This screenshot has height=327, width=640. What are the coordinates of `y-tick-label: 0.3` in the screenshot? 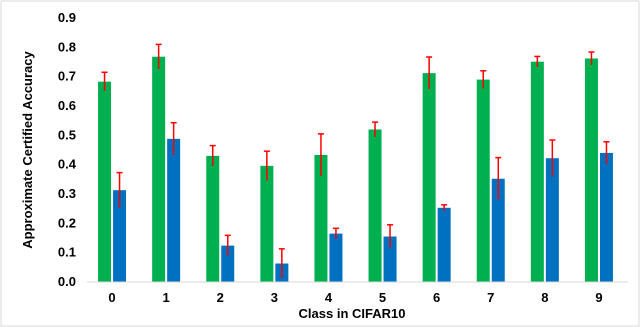 It's located at (67, 193).